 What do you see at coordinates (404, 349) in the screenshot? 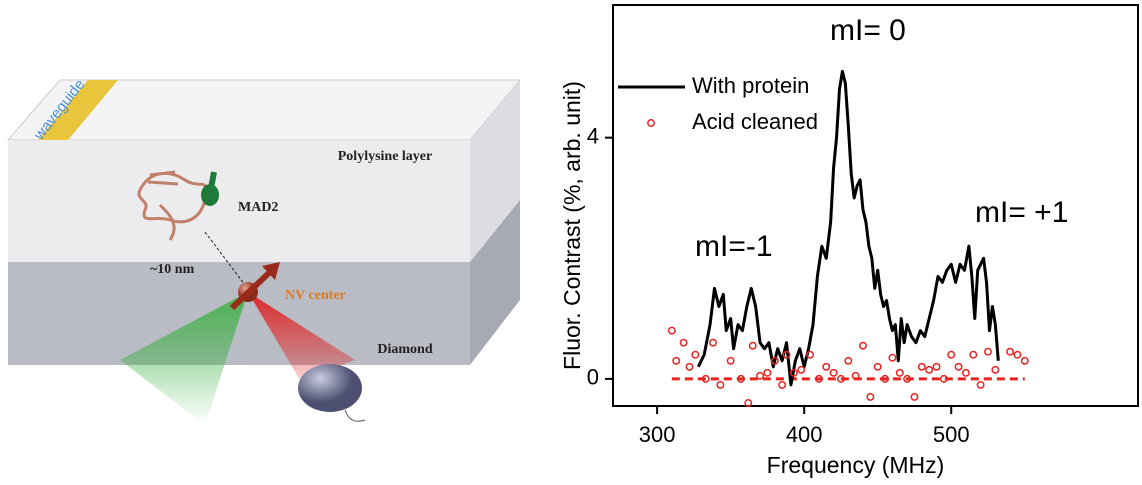
I see `substrate-label: Diamond` at bounding box center [404, 349].